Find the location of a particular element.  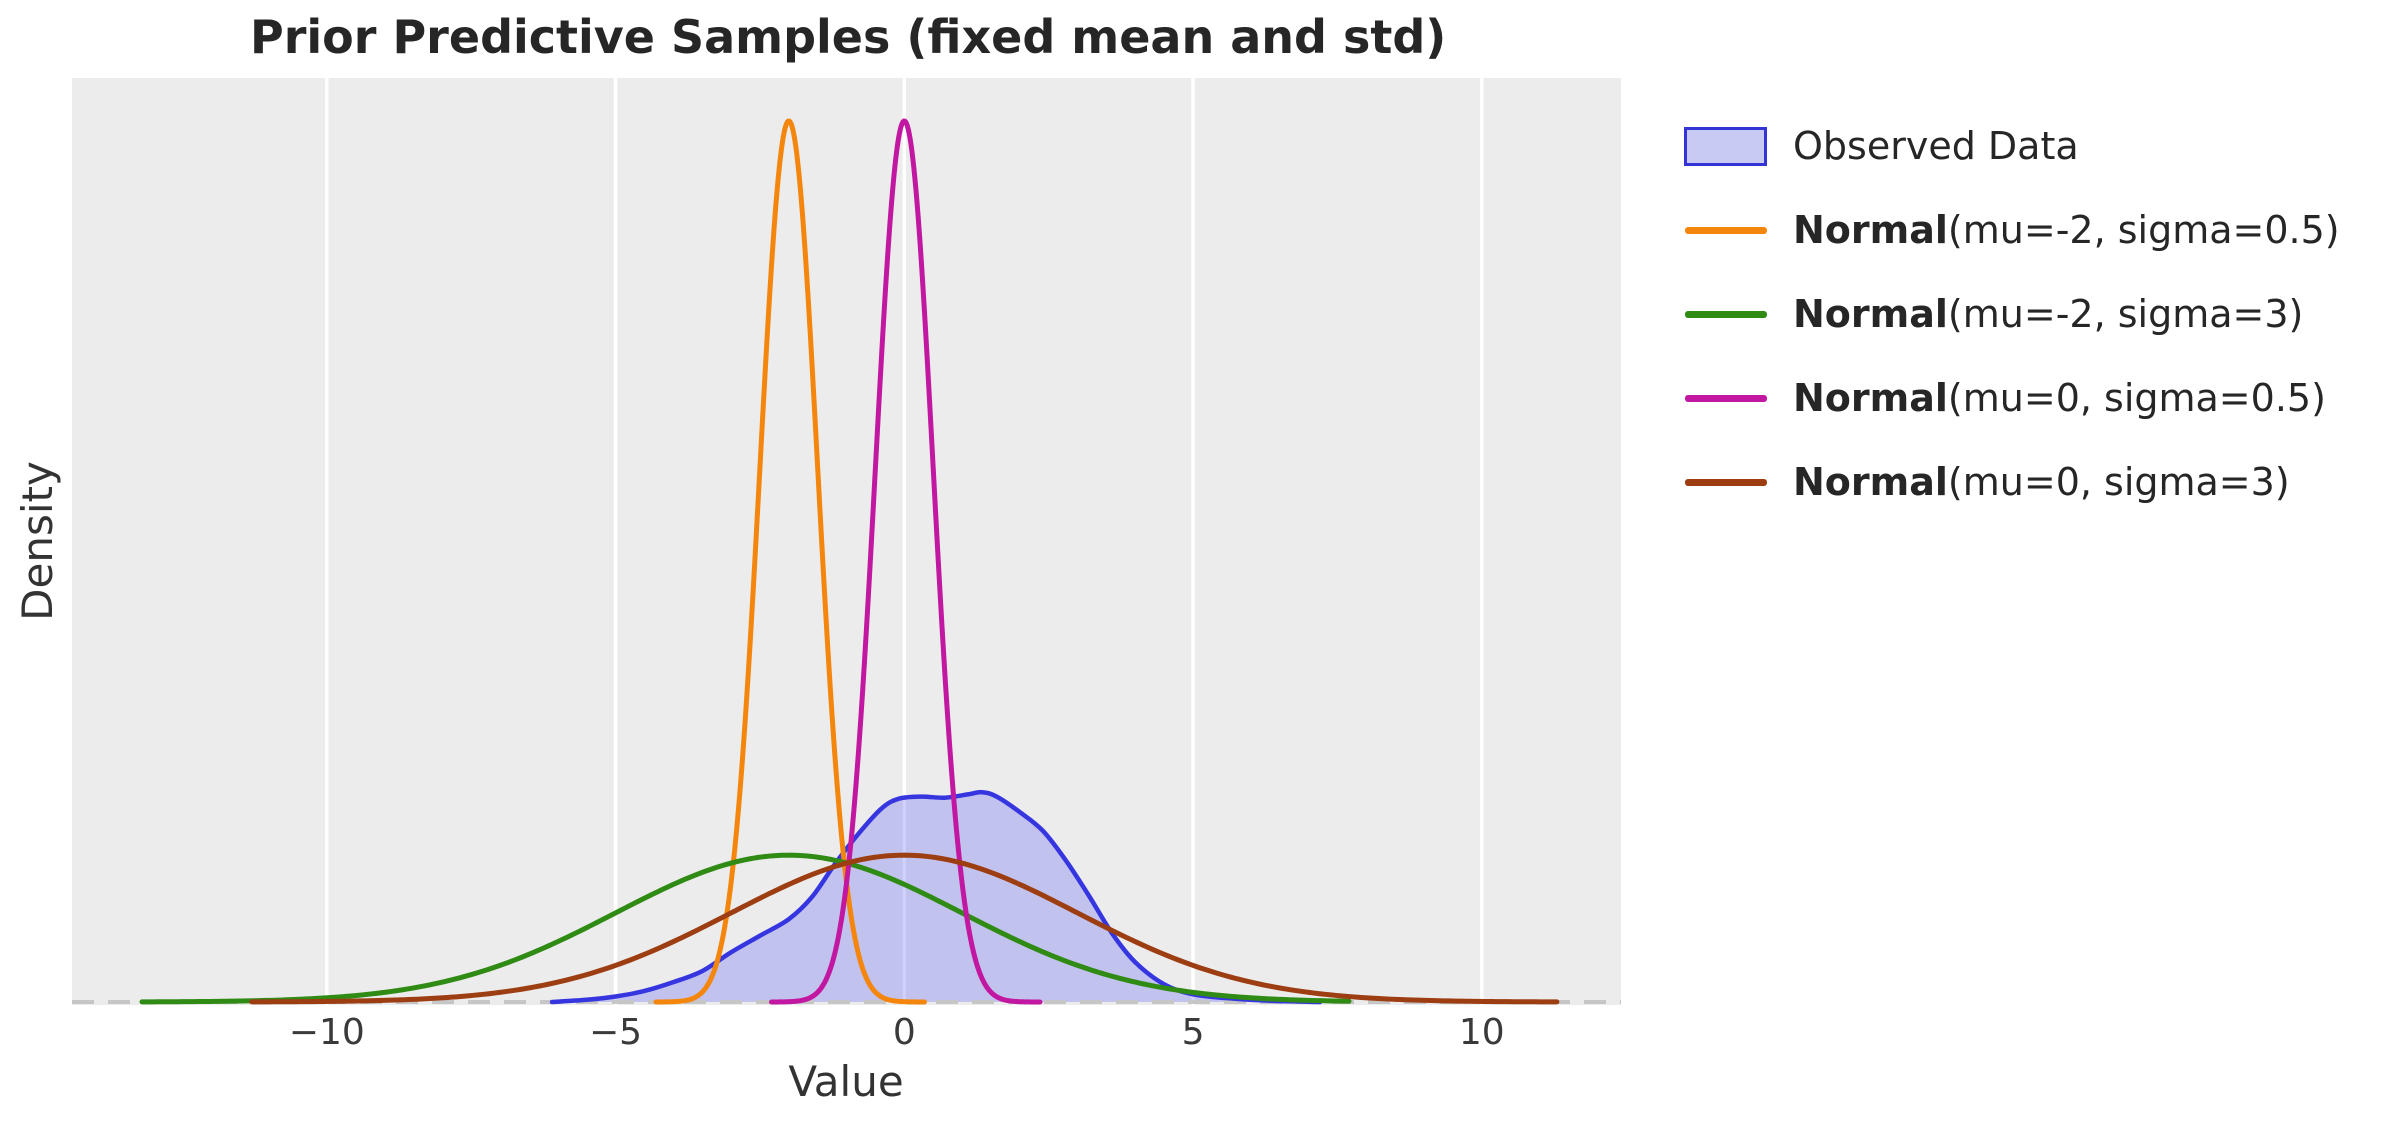

legend-item-4: Normal(mu=0, sigma=3) is located at coordinates (2012, 482).